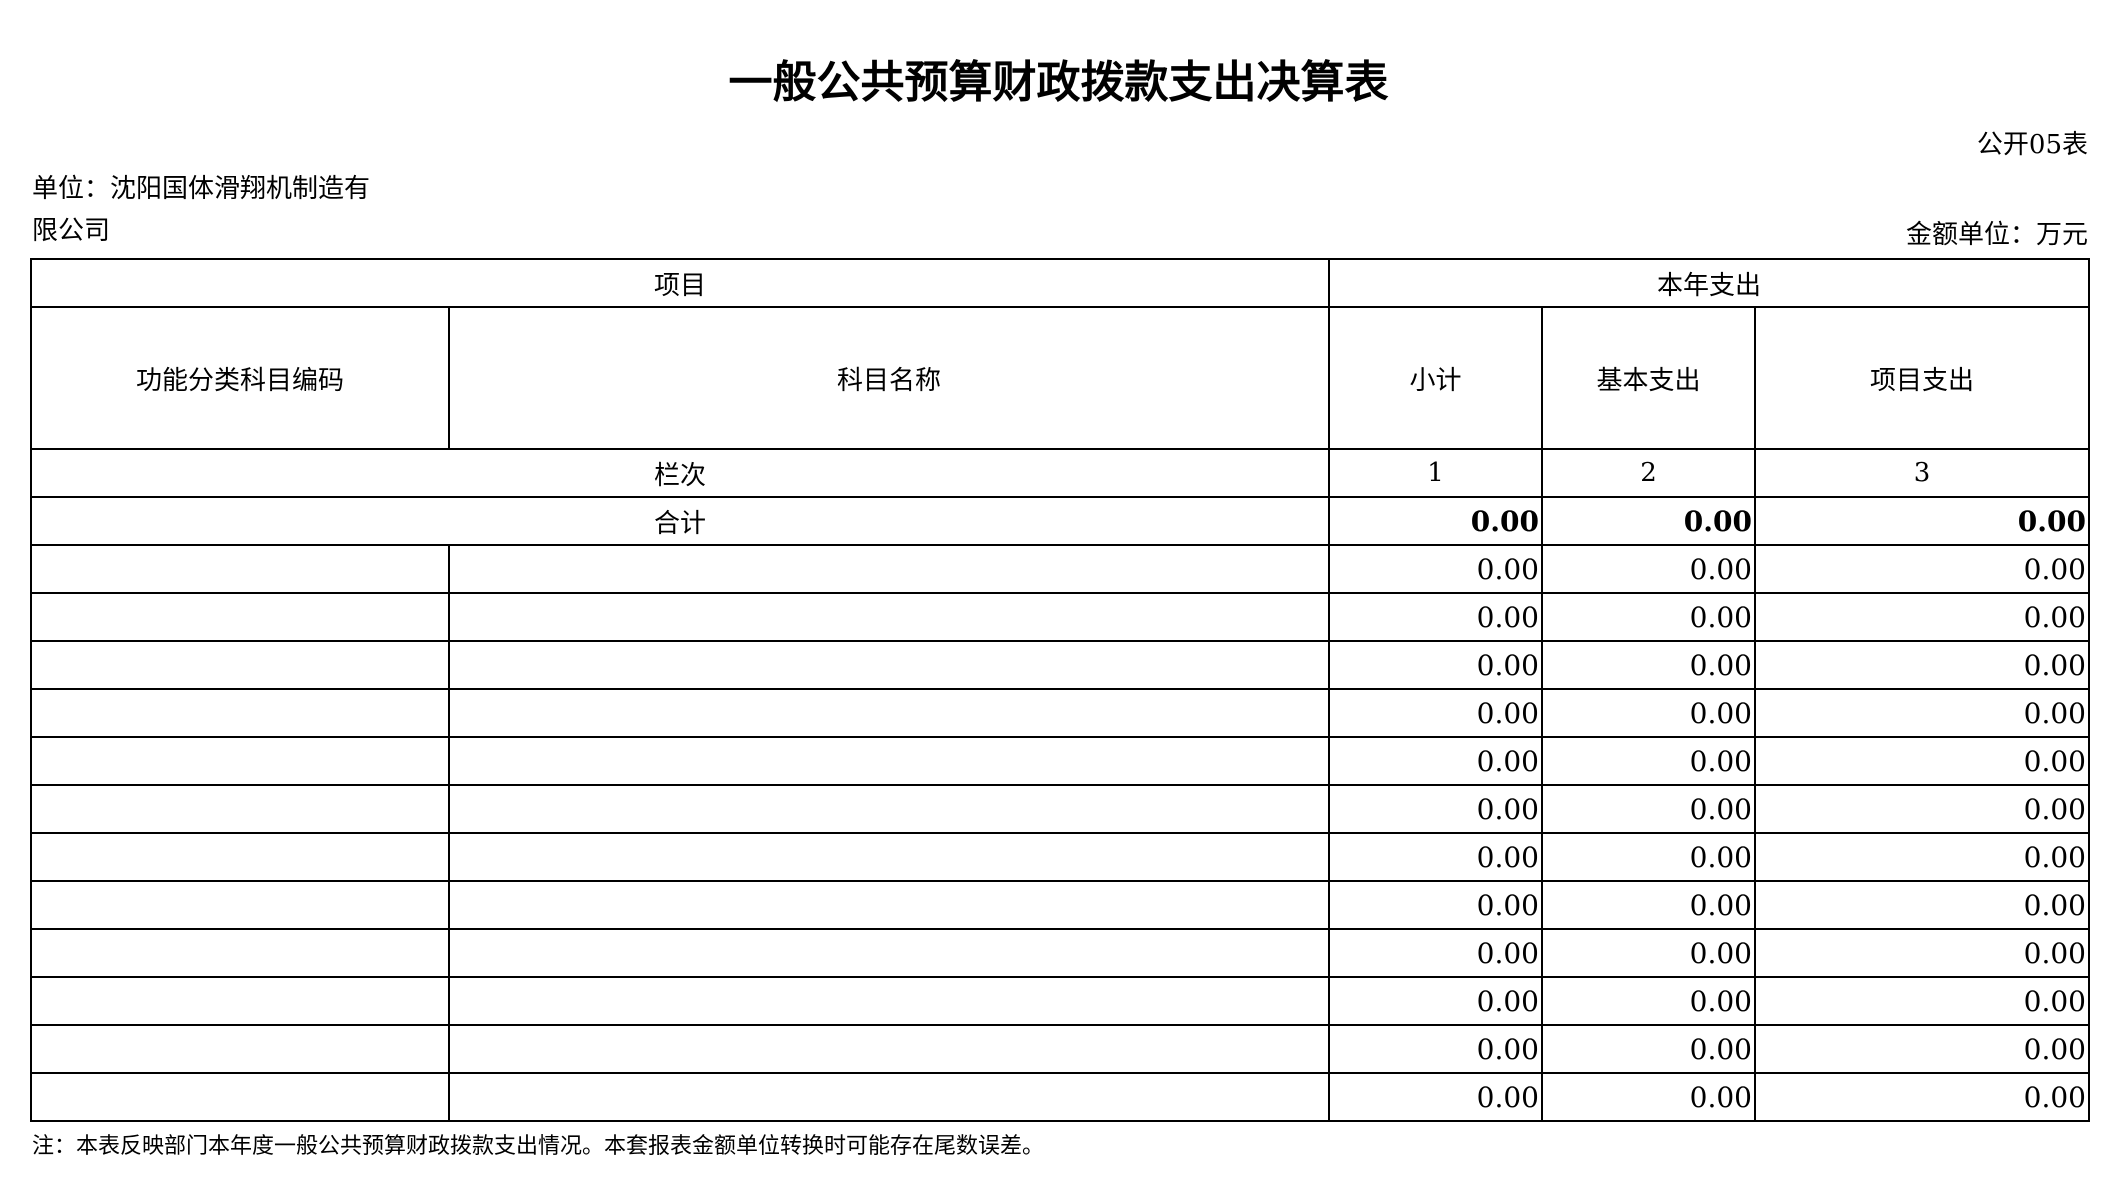 The image size is (2117, 1198). What do you see at coordinates (201, 210) in the screenshot?
I see `unit: 单位：沈阳国体滑翔机制造有限公司` at bounding box center [201, 210].